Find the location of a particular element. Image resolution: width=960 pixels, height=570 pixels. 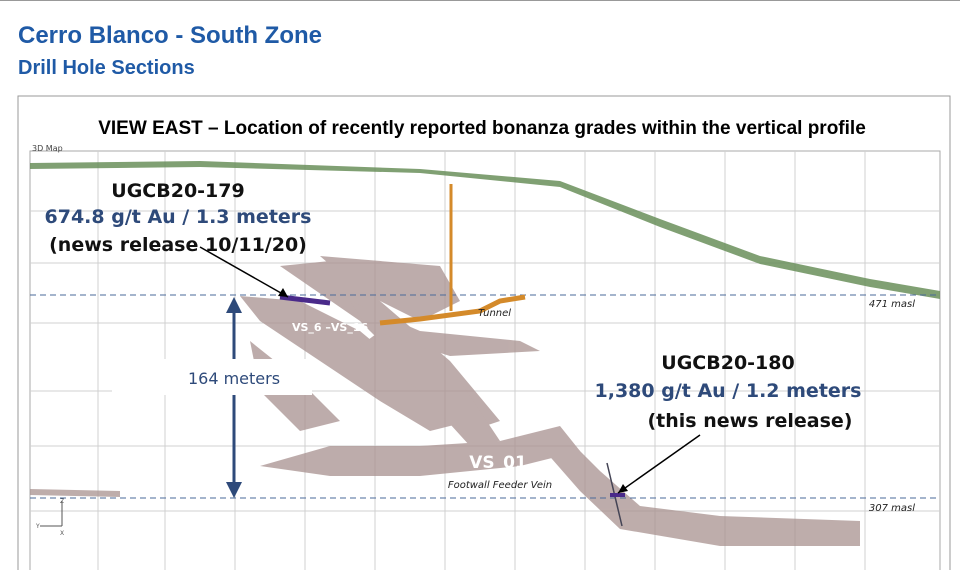

vein-desc: Footwall Feeder Vein is located at coordinates (500, 485).